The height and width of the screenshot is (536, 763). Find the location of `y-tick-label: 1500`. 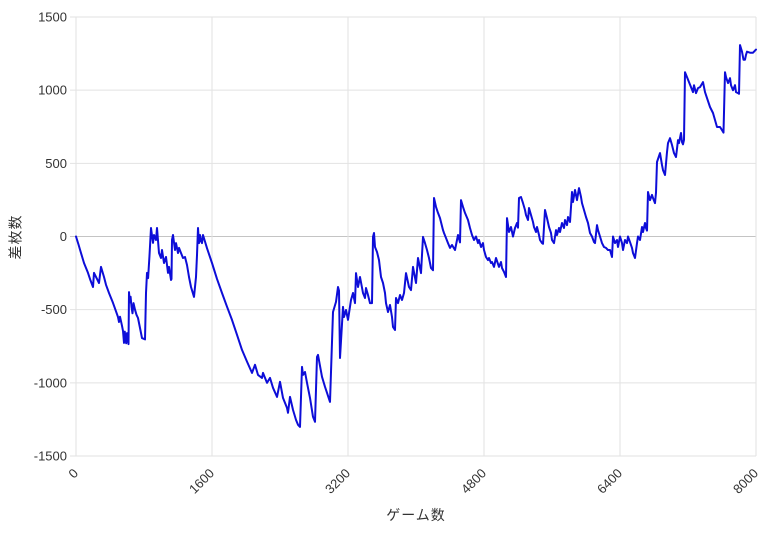

y-tick-label: 1500 is located at coordinates (52, 17).